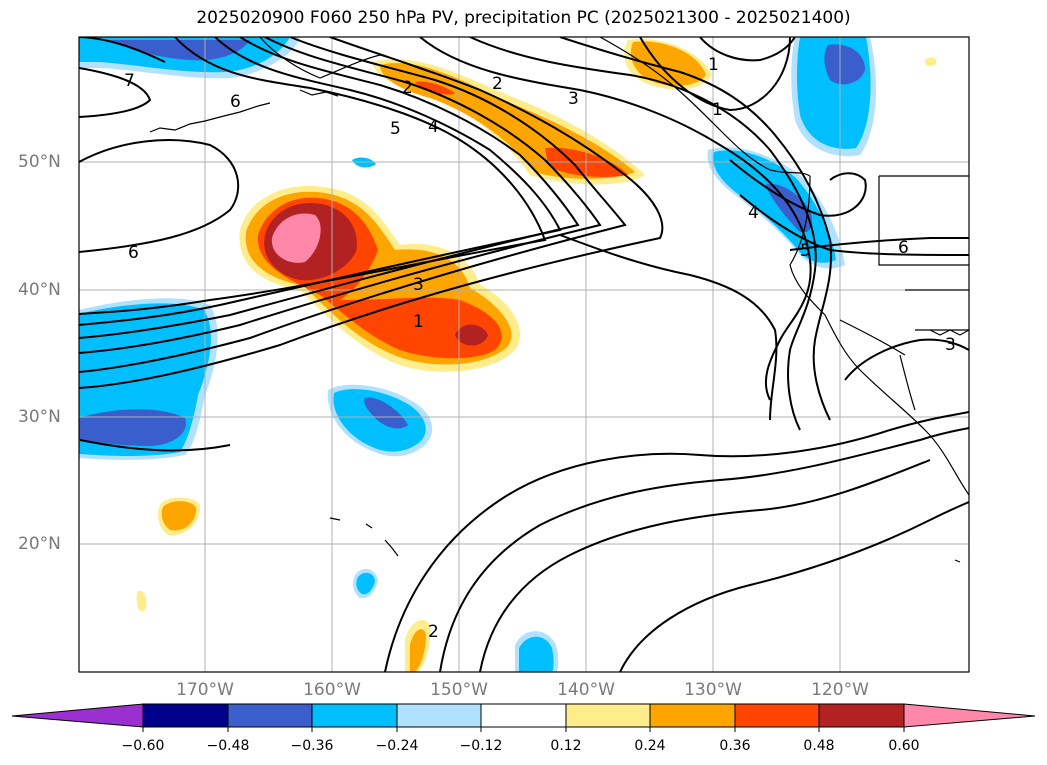  I want to click on colorbar-upper-extension, so click(969, 715).